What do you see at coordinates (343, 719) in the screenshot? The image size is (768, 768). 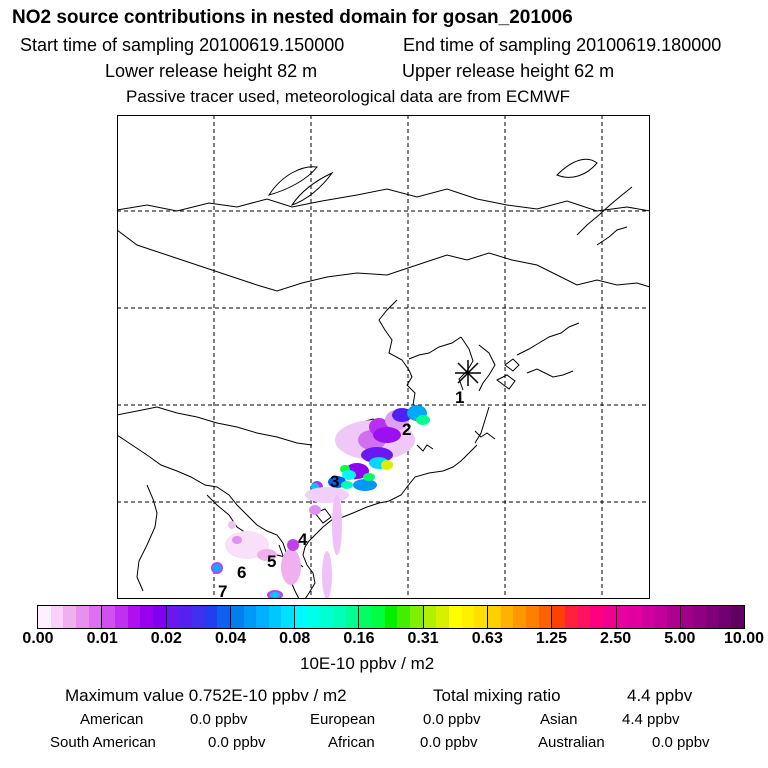 I see `european-label: European` at bounding box center [343, 719].